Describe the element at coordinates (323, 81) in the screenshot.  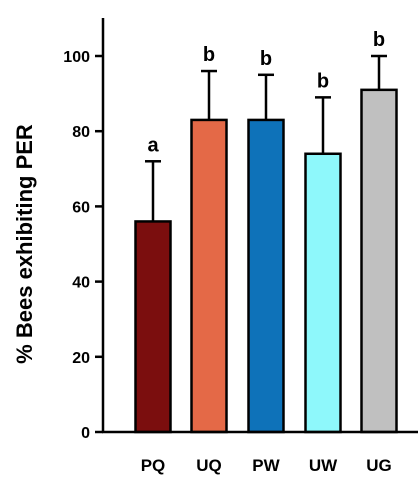
I see `significance-letter-uw: b` at that location.